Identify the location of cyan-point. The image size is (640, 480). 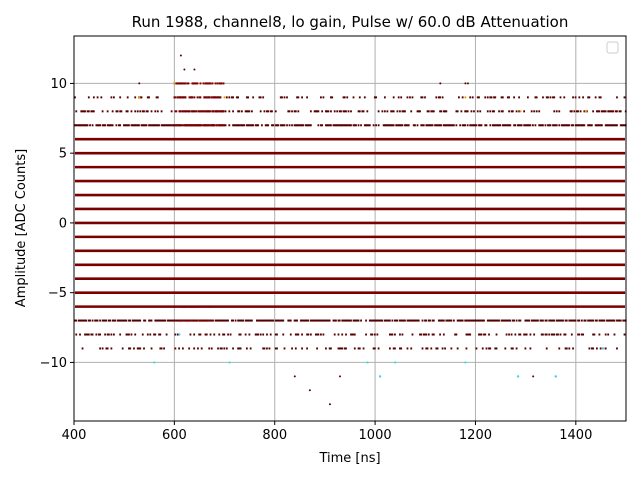
(367, 362).